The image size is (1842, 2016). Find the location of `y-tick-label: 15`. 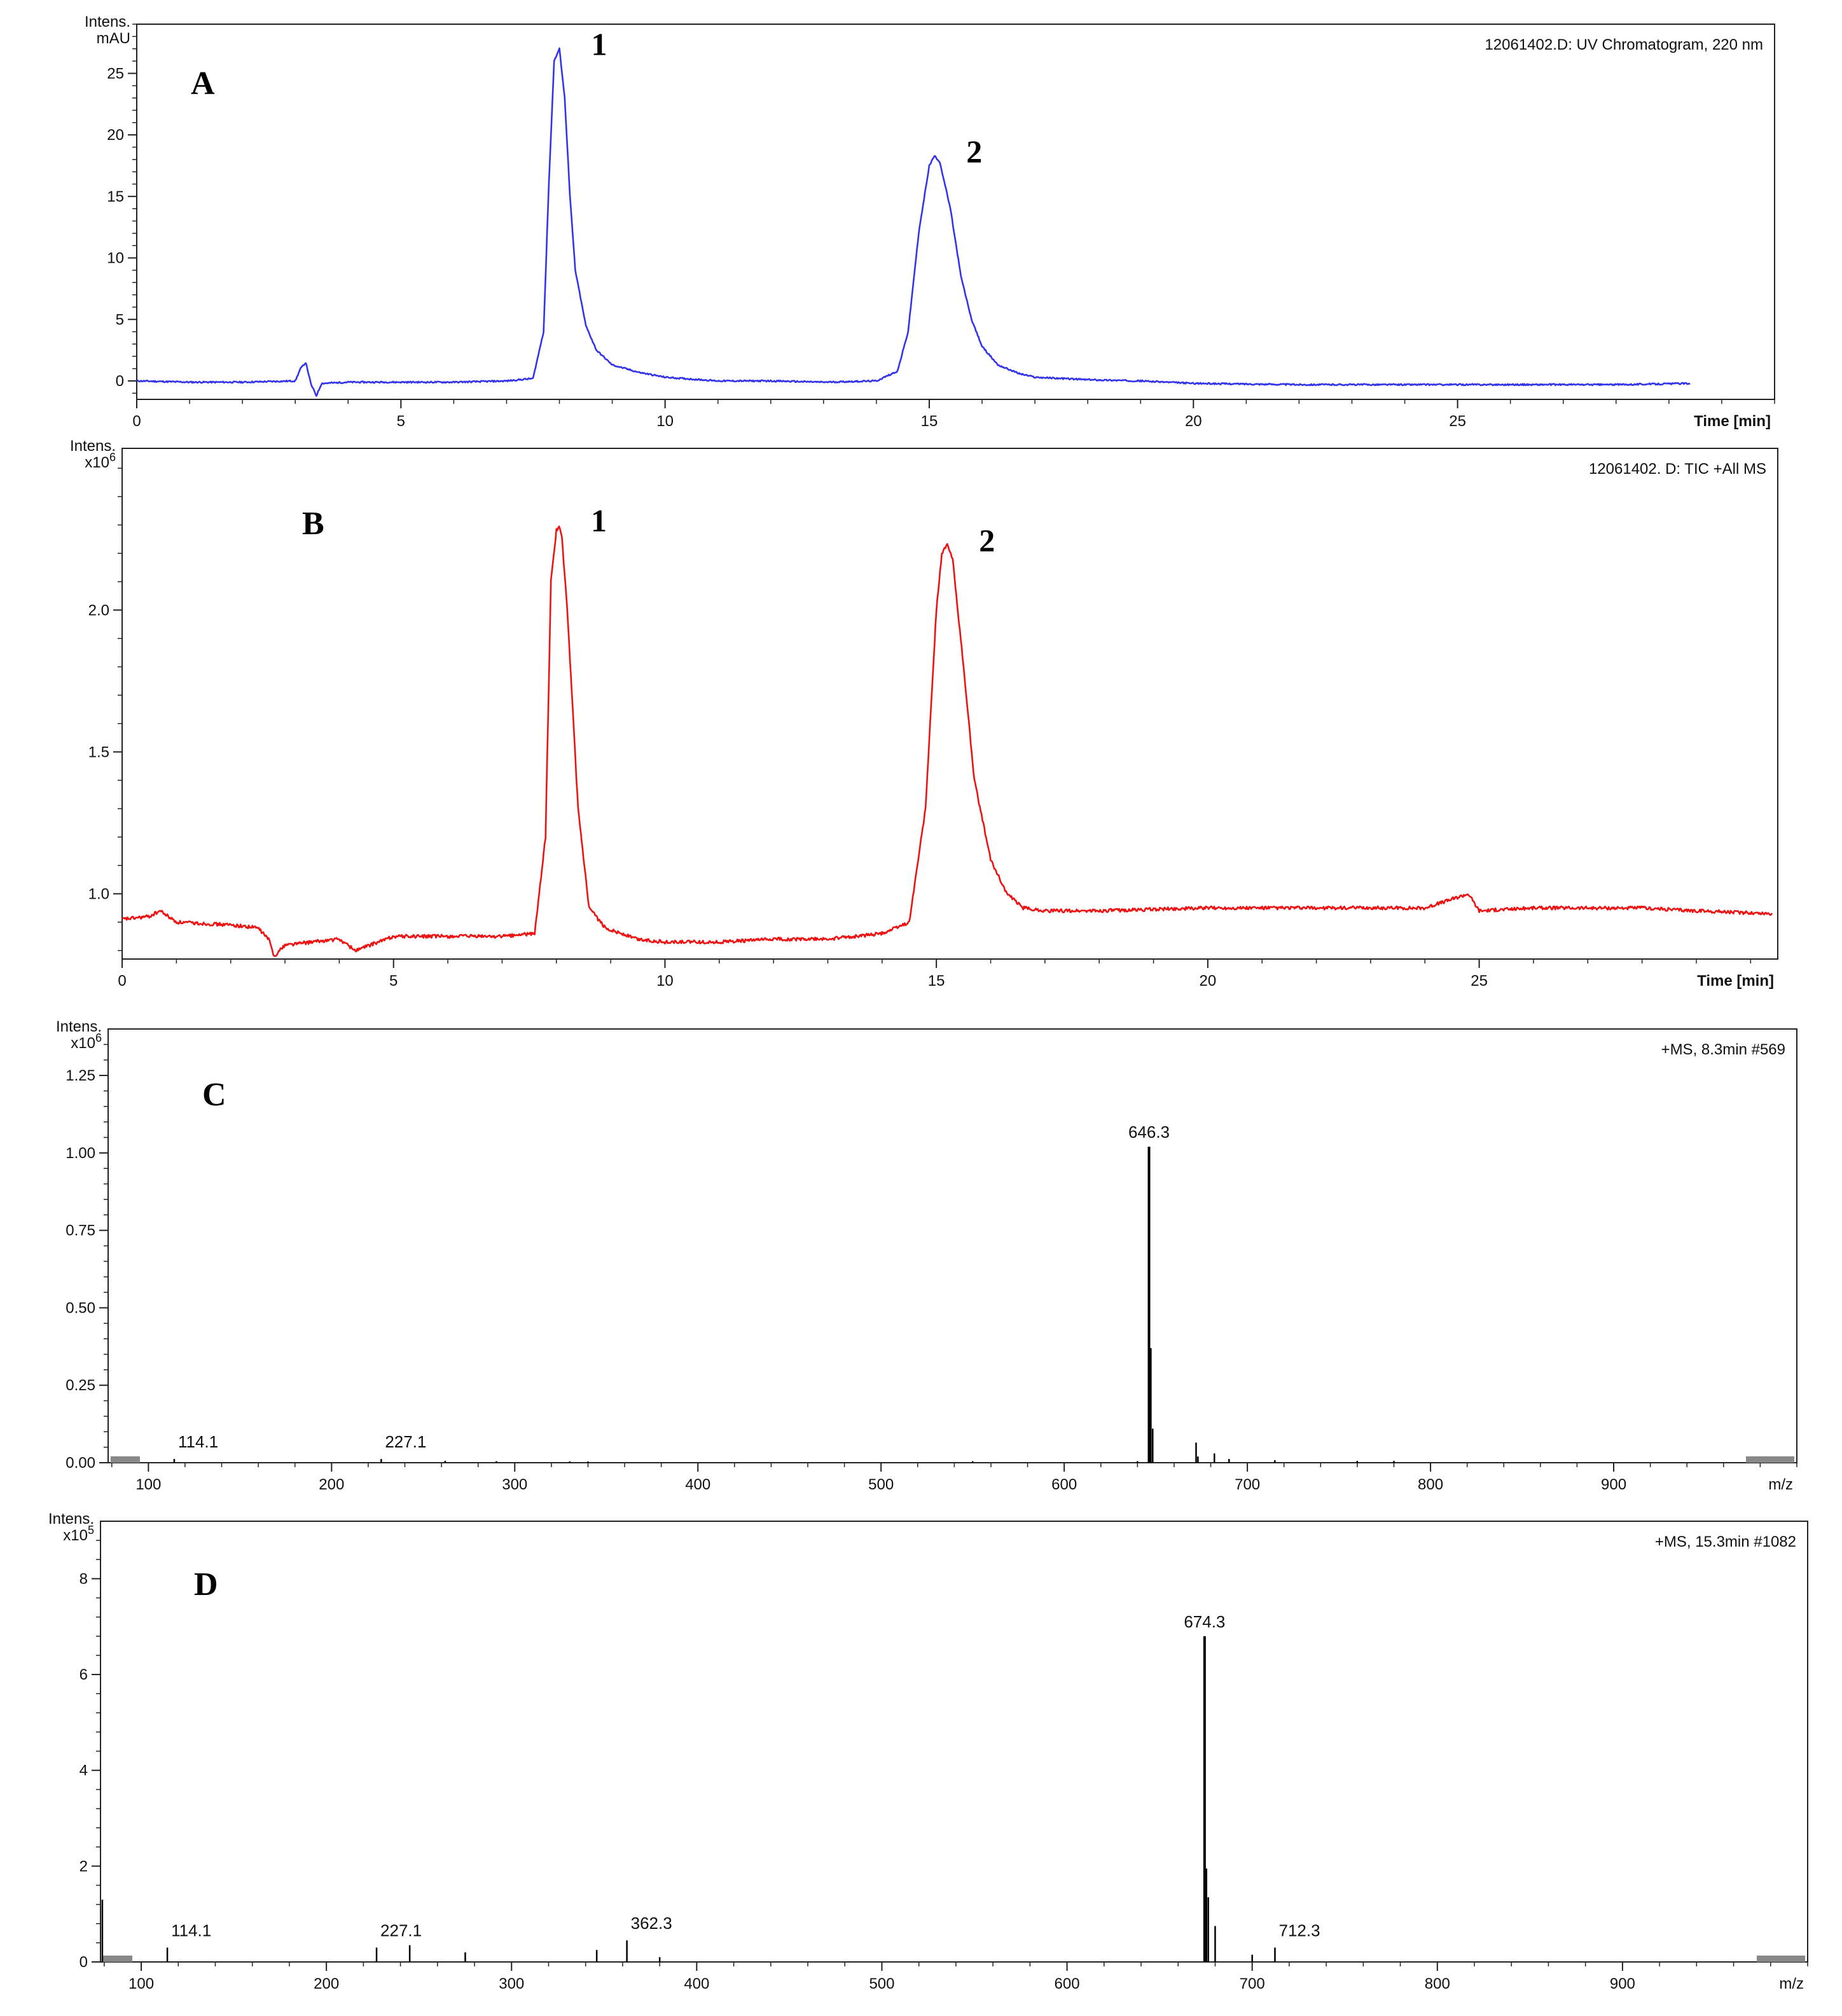

y-tick-label: 15 is located at coordinates (115, 196).